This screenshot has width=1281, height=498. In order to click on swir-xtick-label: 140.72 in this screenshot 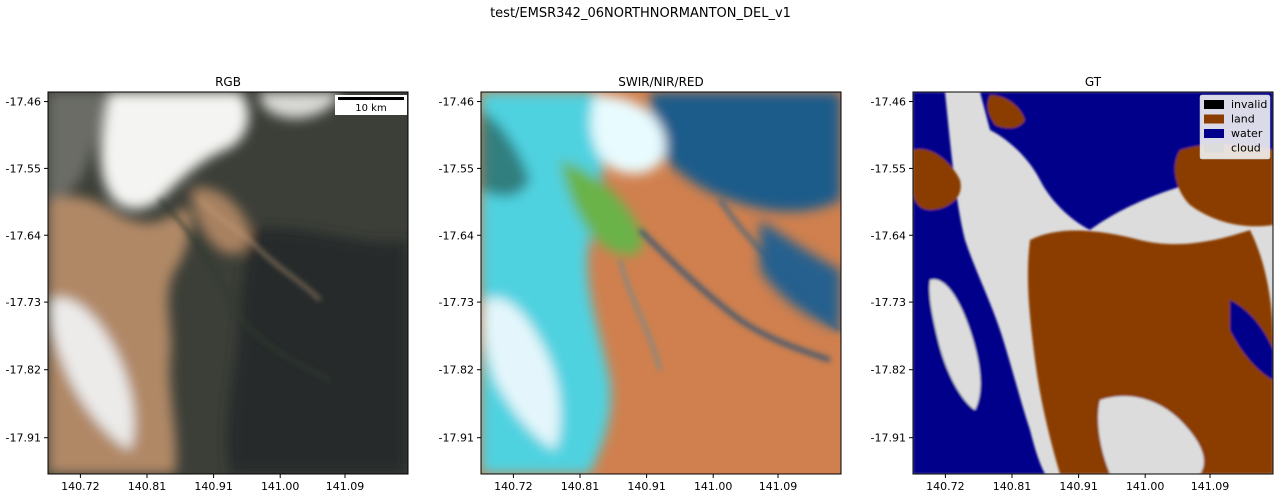, I will do `click(513, 486)`.